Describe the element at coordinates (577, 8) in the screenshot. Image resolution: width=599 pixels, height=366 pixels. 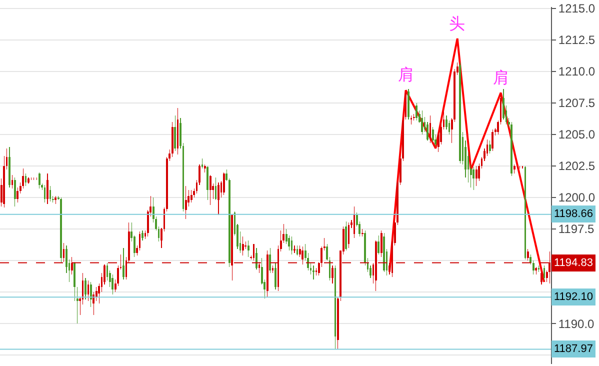
I see `y-tick-label: 1215.0` at that location.